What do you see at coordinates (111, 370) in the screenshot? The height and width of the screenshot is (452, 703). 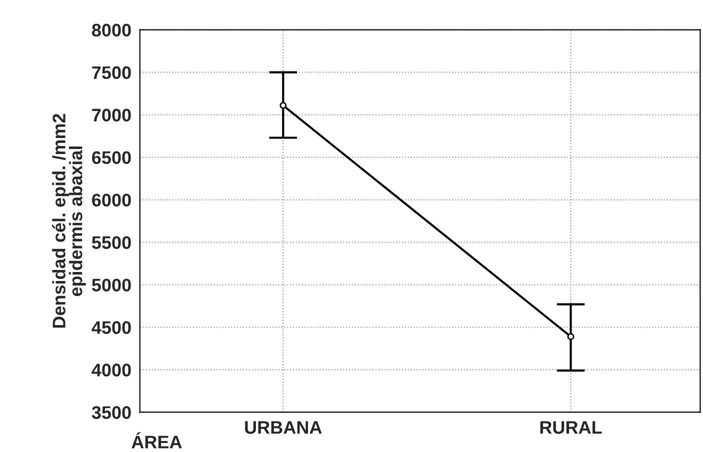 I see `y-tick-label: 4000` at bounding box center [111, 370].